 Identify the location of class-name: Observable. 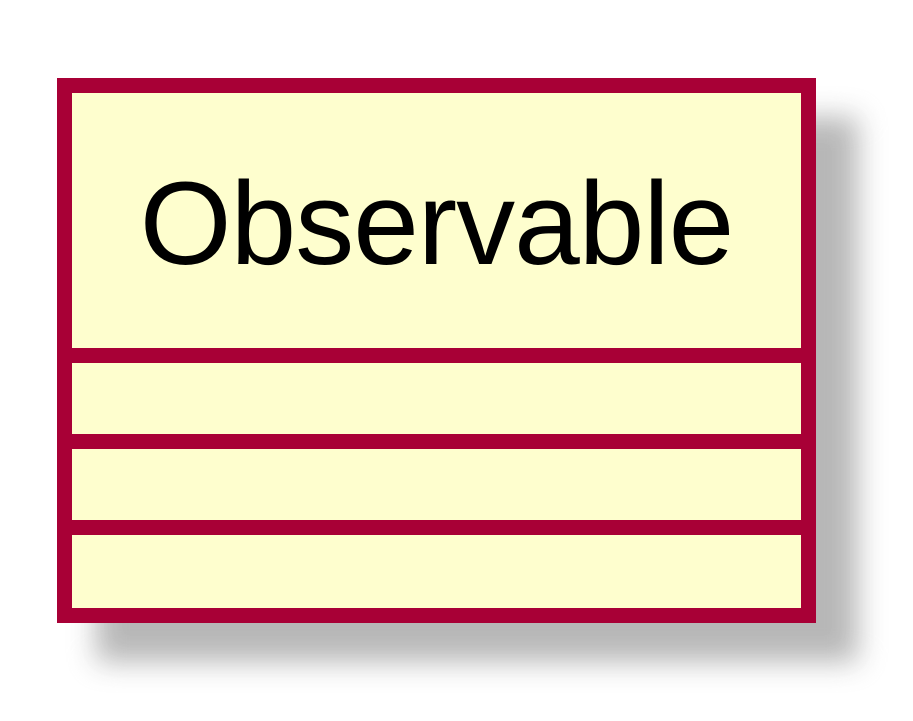
(436, 223).